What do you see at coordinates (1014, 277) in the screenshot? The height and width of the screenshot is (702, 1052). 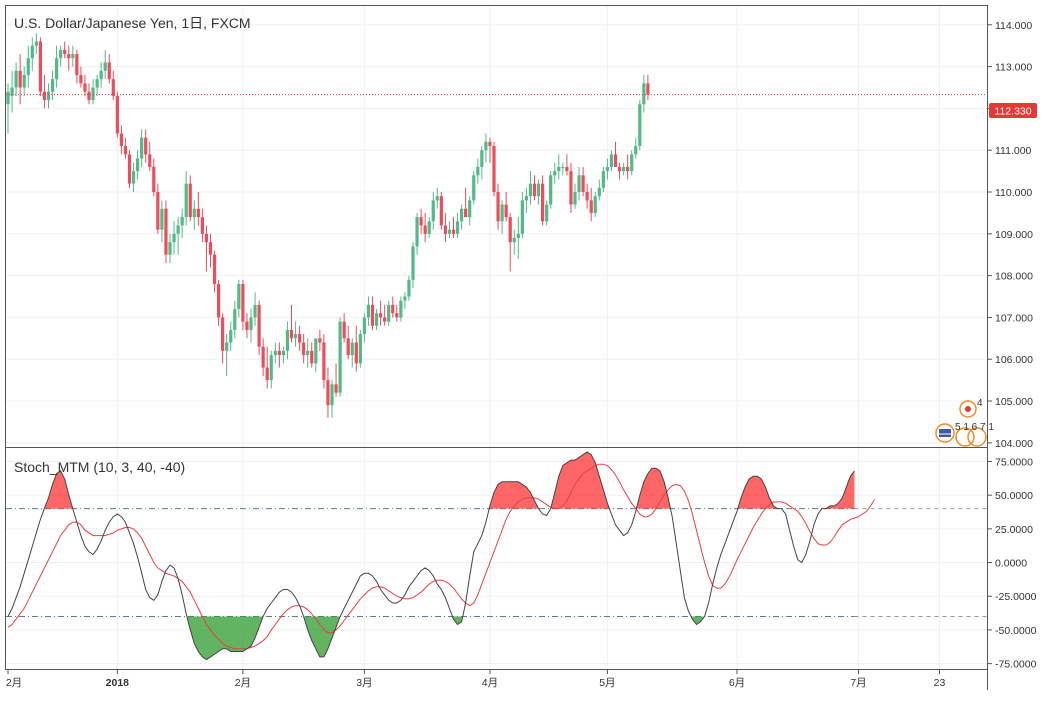 I see `price-tick-label: 108.000` at bounding box center [1014, 277].